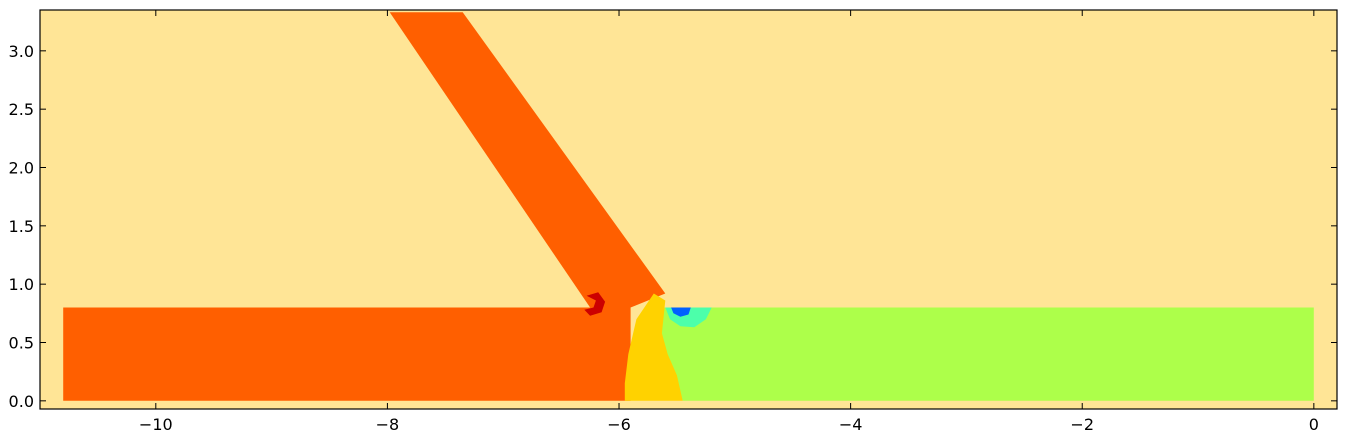  Describe the element at coordinates (156, 424) in the screenshot. I see `x-tick-label: −10` at that location.